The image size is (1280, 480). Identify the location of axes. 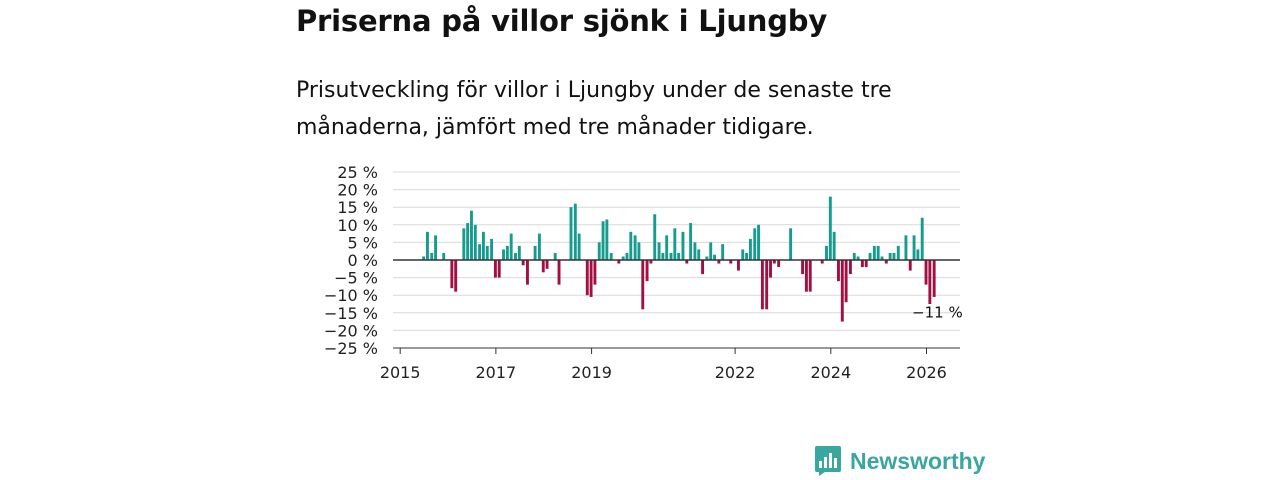
(676, 306).